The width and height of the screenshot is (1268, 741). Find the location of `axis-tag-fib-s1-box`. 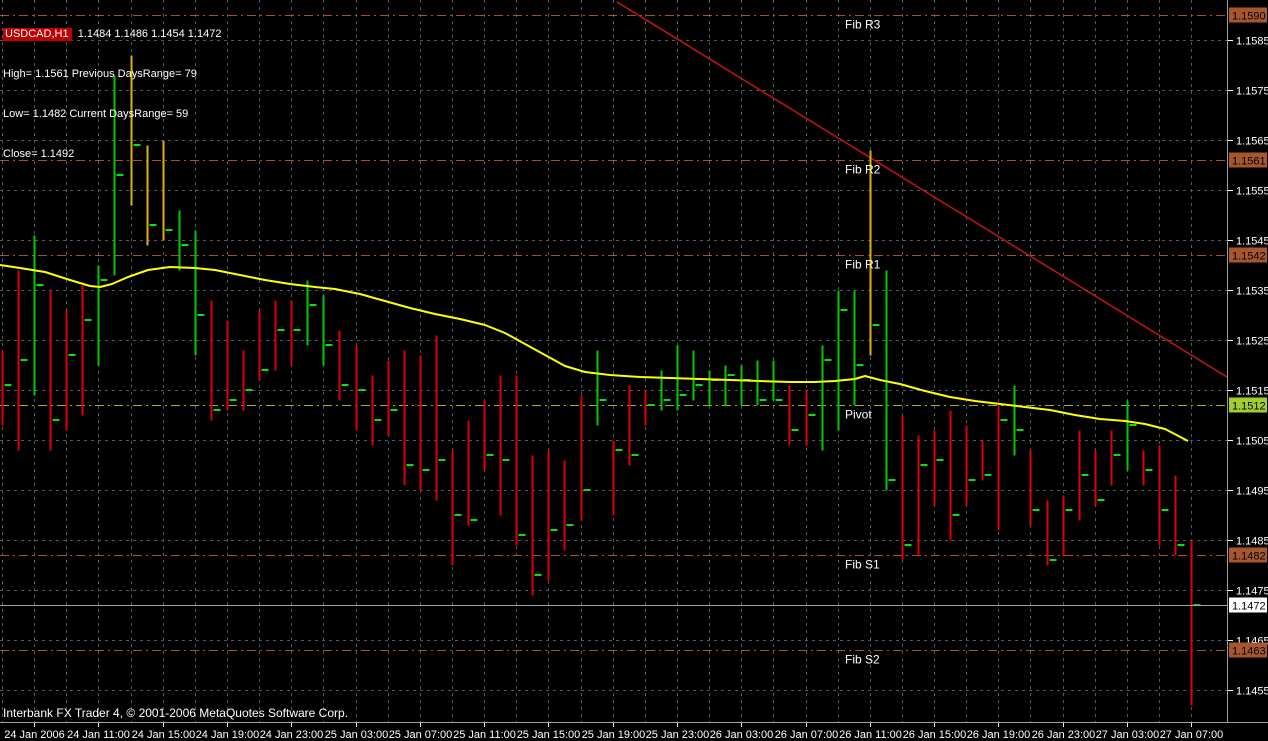

axis-tag-fib-s1-box is located at coordinates (1248, 555).